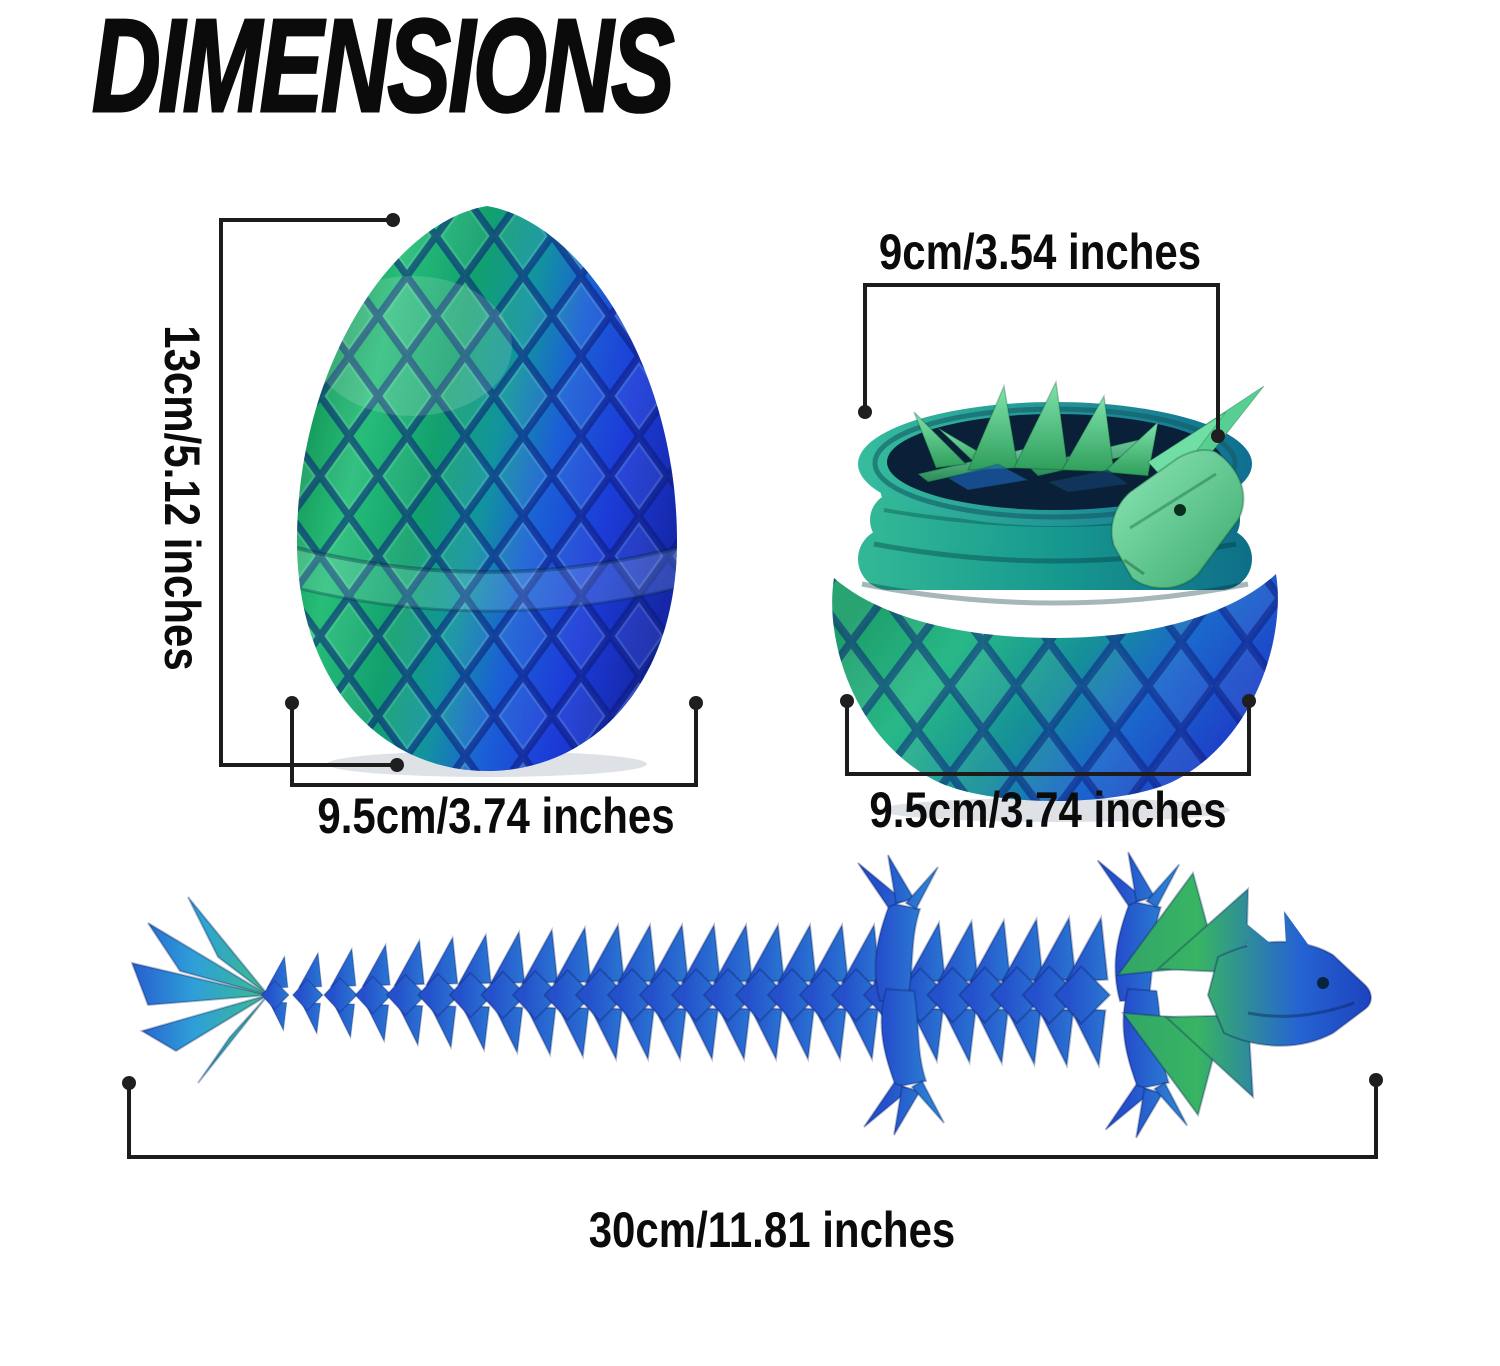 The width and height of the screenshot is (1500, 1366). What do you see at coordinates (199, 990) in the screenshot?
I see `dragon-tail-fan` at bounding box center [199, 990].